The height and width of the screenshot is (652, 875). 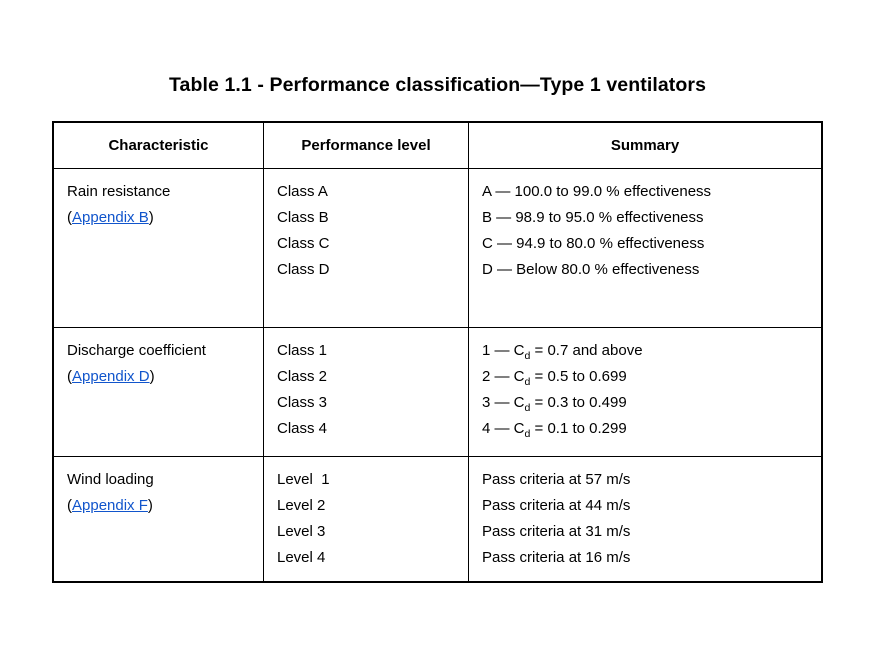 I want to click on level-item: Class D, so click(x=303, y=269).